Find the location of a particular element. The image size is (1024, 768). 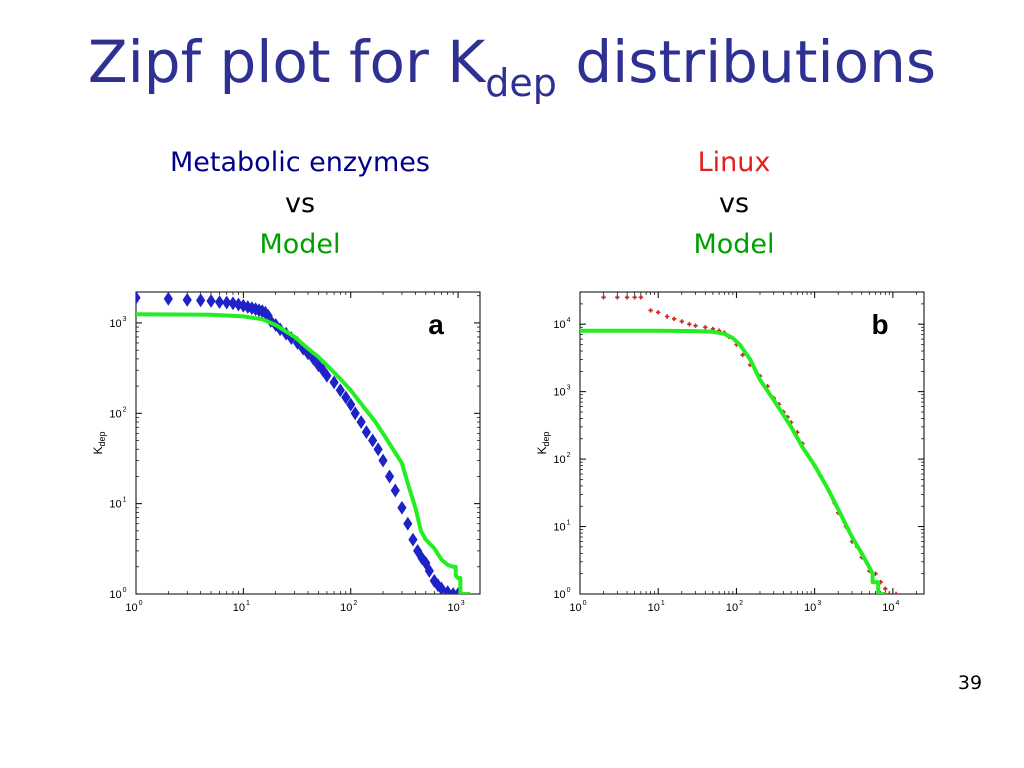

subtitle-left-line1: Metabolic enzymes is located at coordinates (300, 162).